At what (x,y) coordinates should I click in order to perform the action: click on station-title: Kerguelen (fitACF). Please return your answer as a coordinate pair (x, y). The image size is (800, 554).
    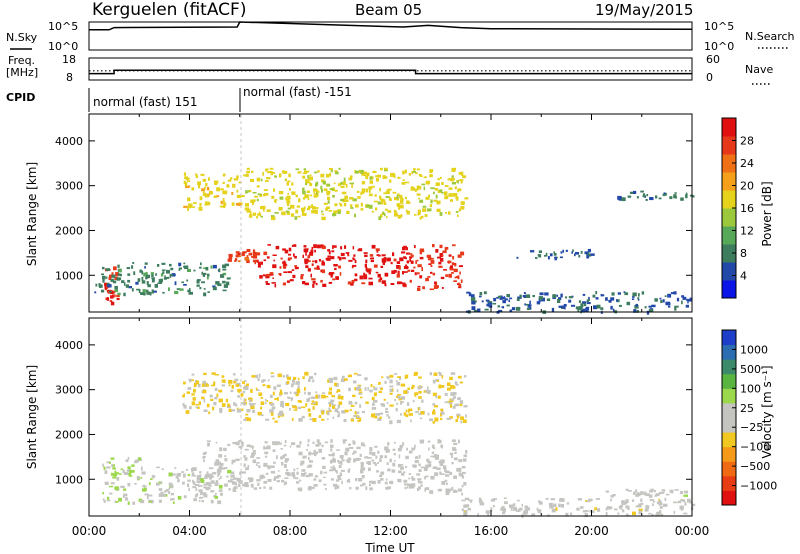
    Looking at the image, I should click on (169, 10).